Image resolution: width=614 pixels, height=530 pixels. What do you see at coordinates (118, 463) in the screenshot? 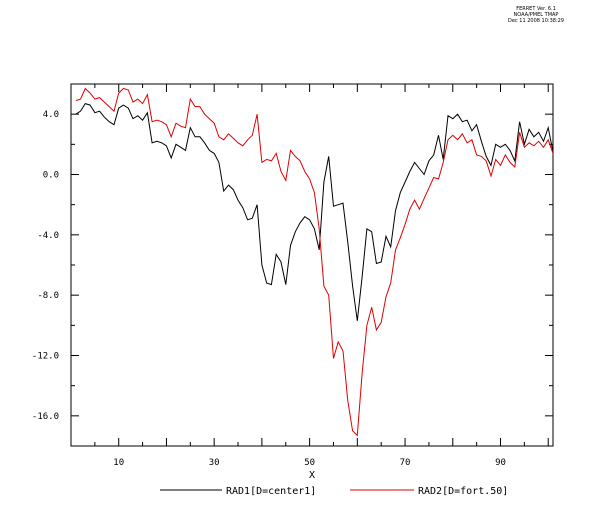
I see `x-tick-label: 10` at bounding box center [118, 463].